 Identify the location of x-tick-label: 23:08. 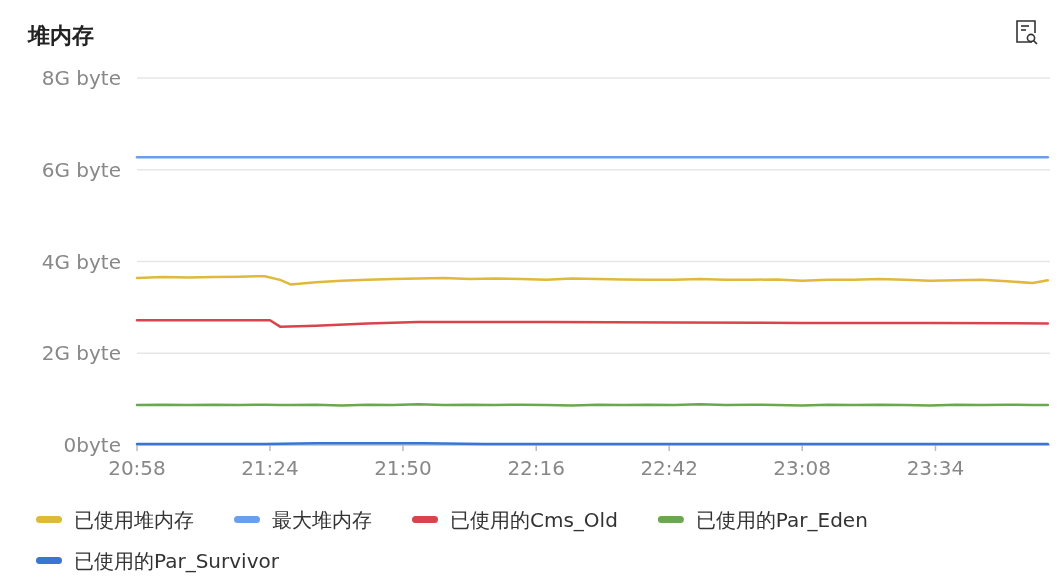
(802, 468).